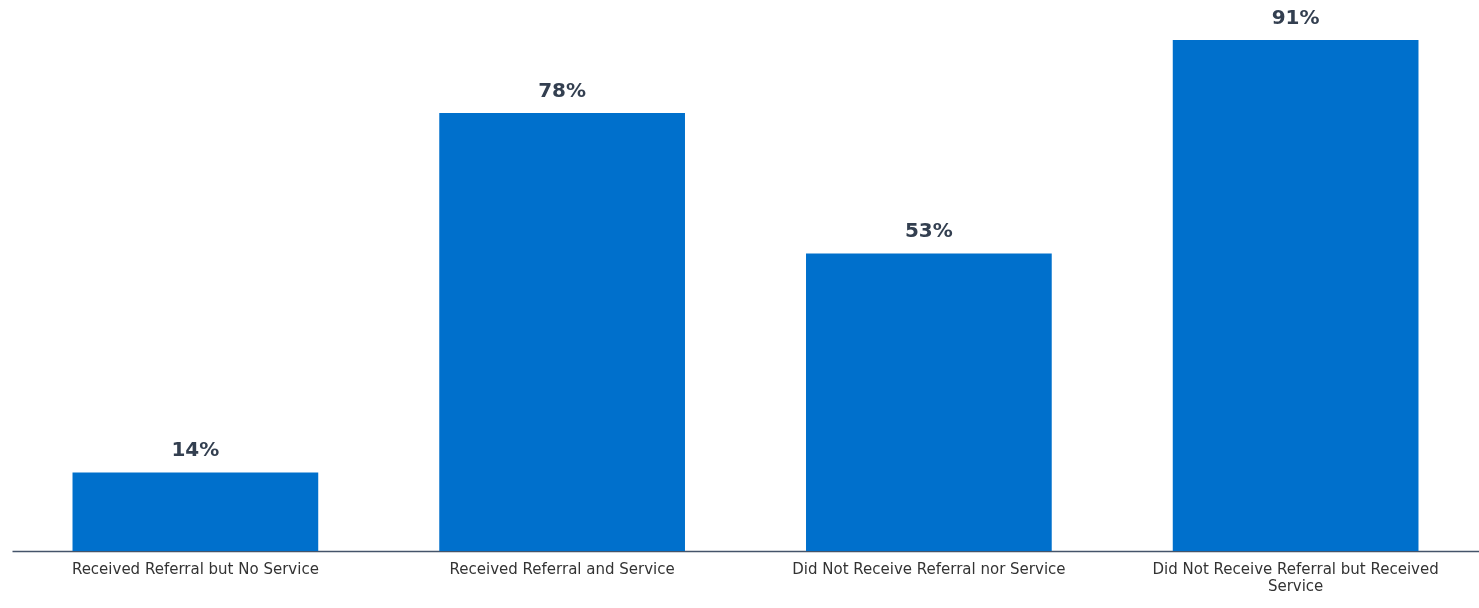 The image size is (1479, 608). I want to click on data-label: 91%, so click(1295, 17).